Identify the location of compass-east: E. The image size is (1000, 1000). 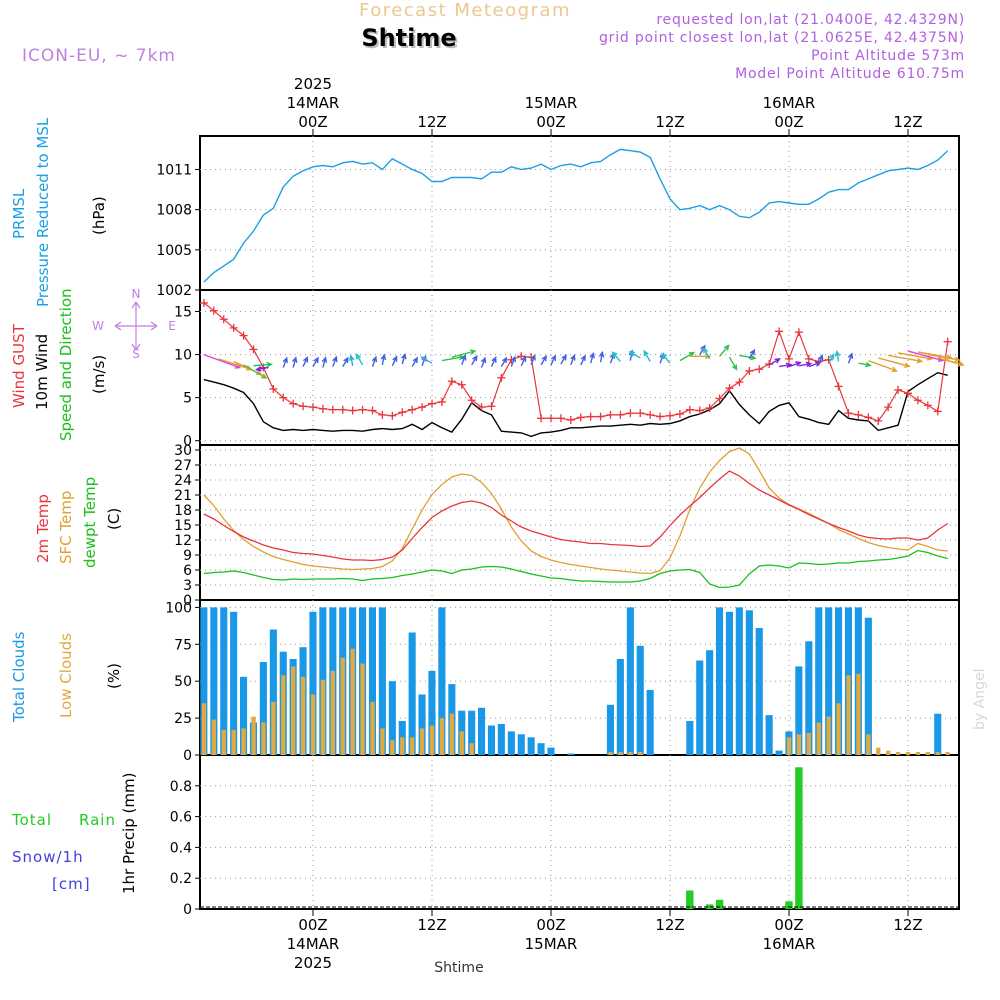
(172, 326).